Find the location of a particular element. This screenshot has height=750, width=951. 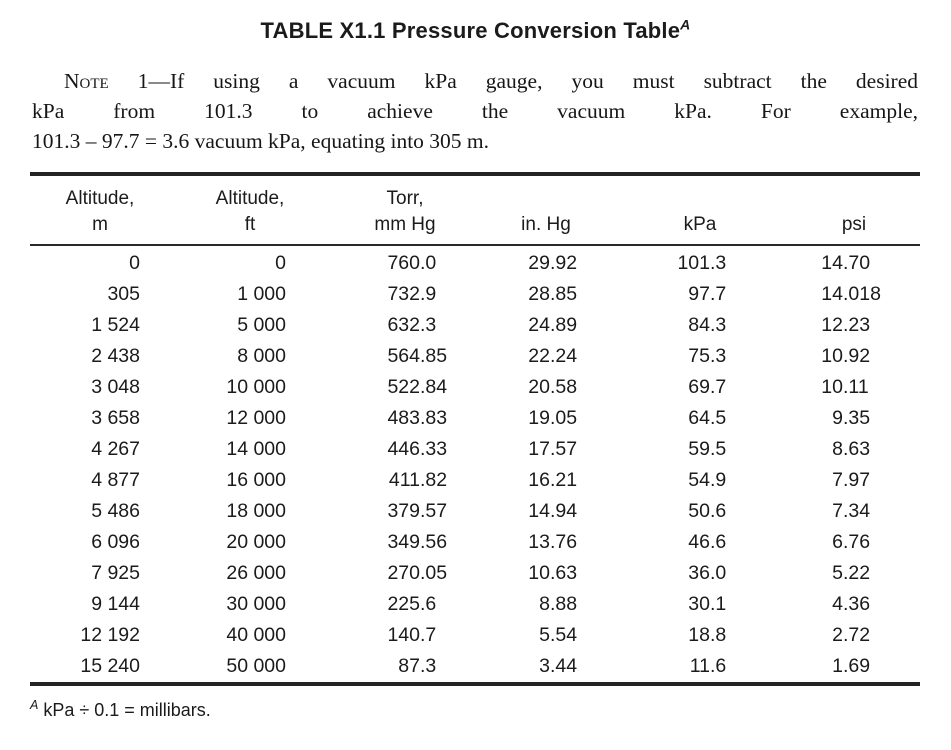

cell-in-hg: 16.21 is located at coordinates (553, 480).